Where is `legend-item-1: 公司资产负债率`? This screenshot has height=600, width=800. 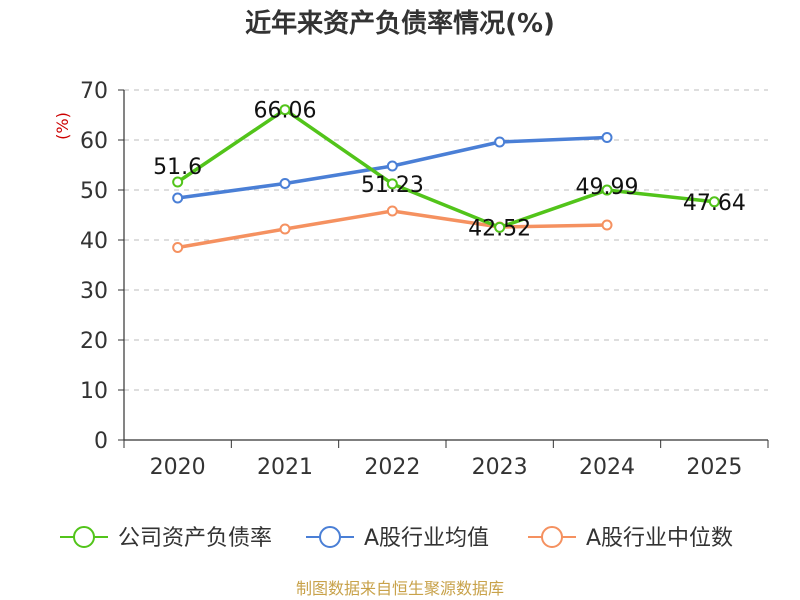
legend-item-1: 公司资产负债率 is located at coordinates (166, 538).